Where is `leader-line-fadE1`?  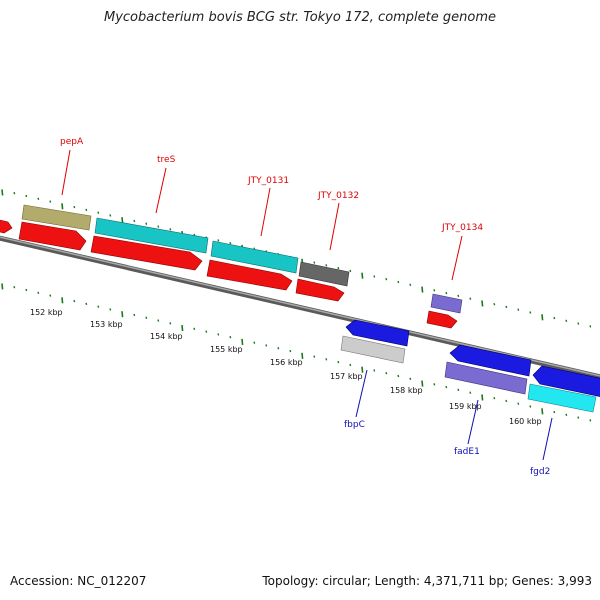
leader-line-fadE1 is located at coordinates (473, 422).